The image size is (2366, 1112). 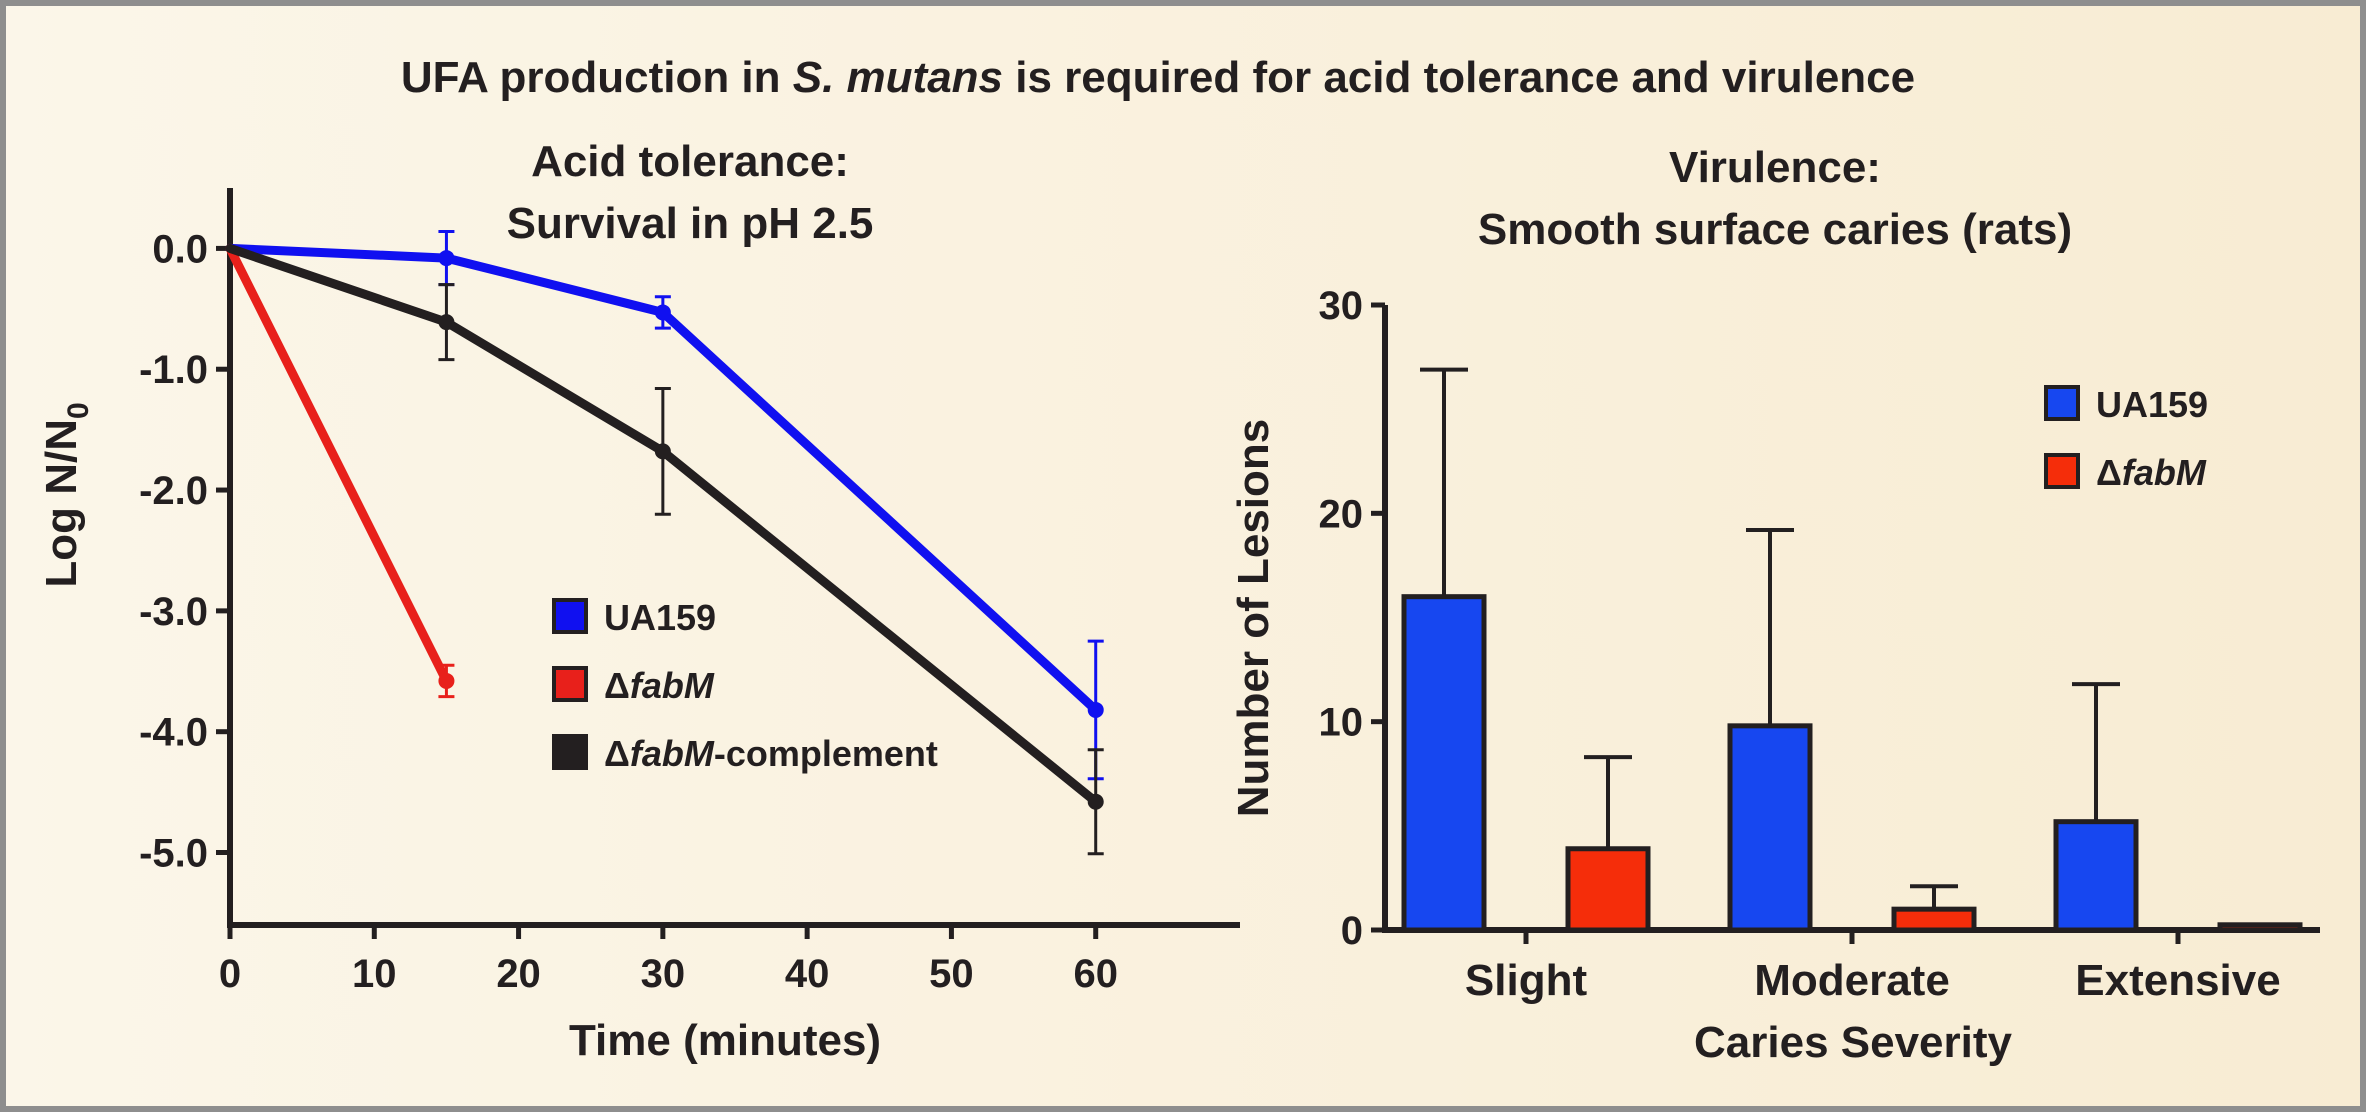 What do you see at coordinates (518, 974) in the screenshot?
I see `line-chart-x-tick-label: 20` at bounding box center [518, 974].